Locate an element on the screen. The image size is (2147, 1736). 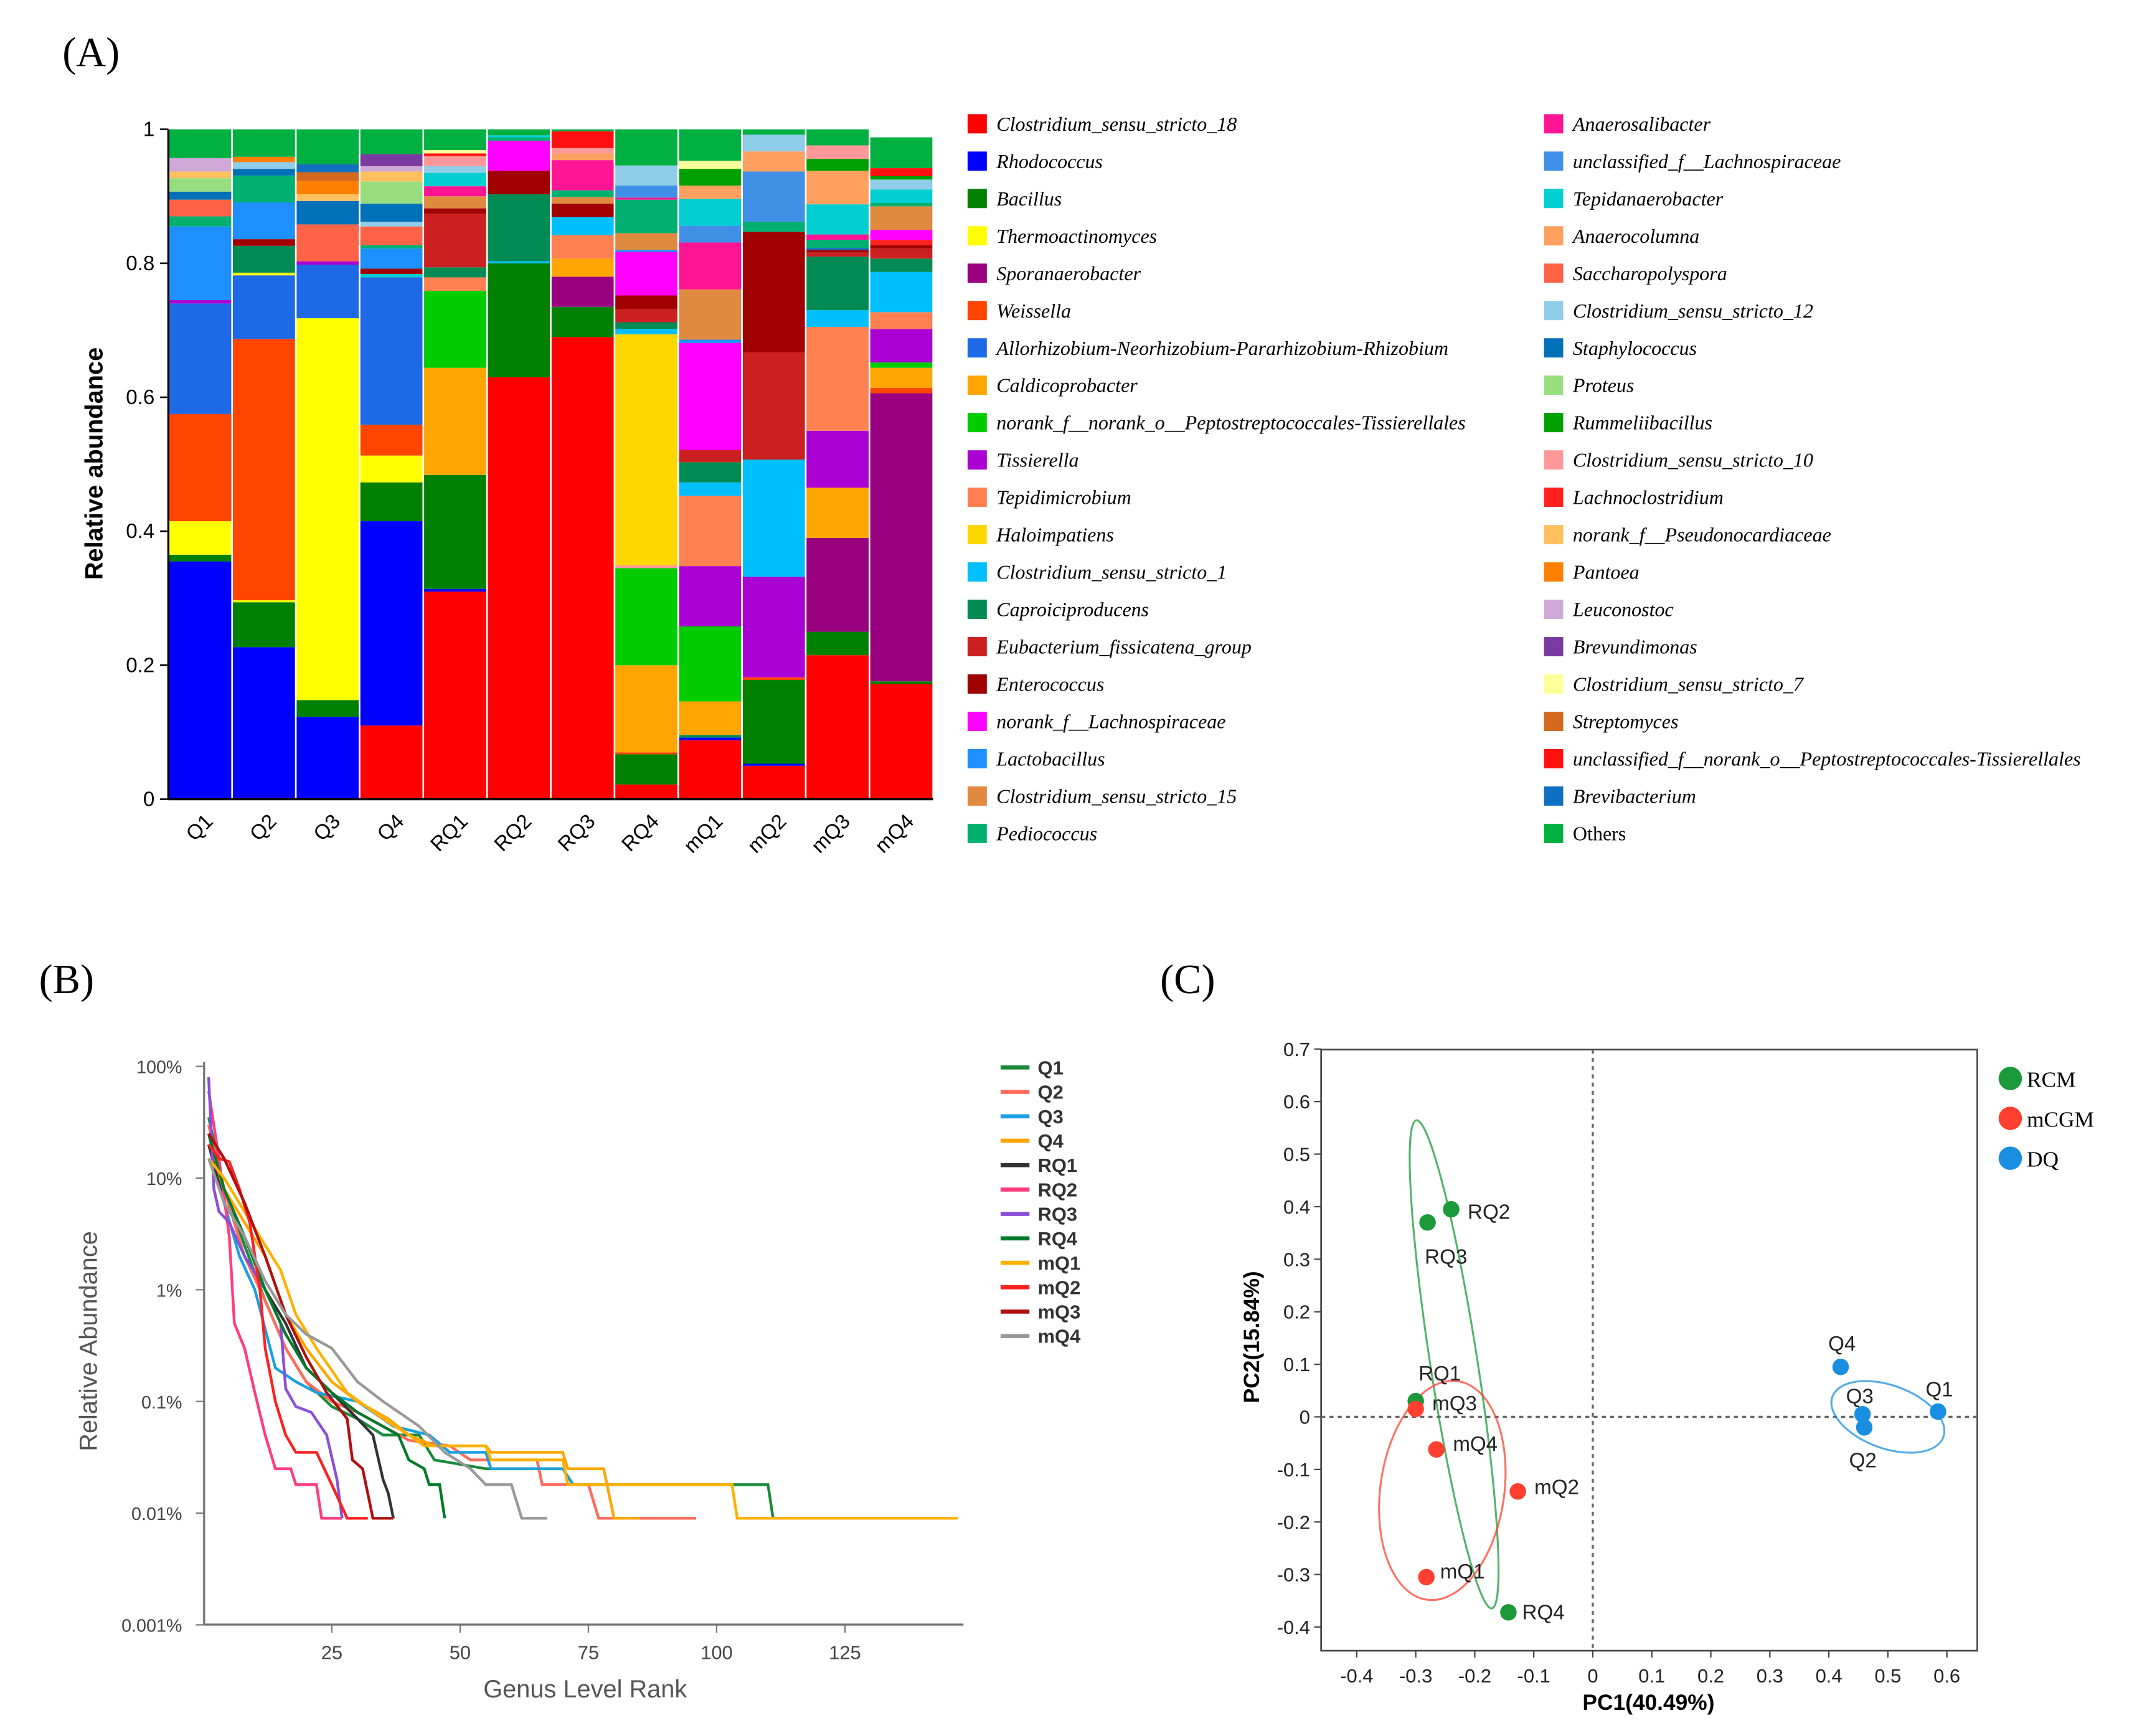
legend-label: Pantoea is located at coordinates (1606, 572).